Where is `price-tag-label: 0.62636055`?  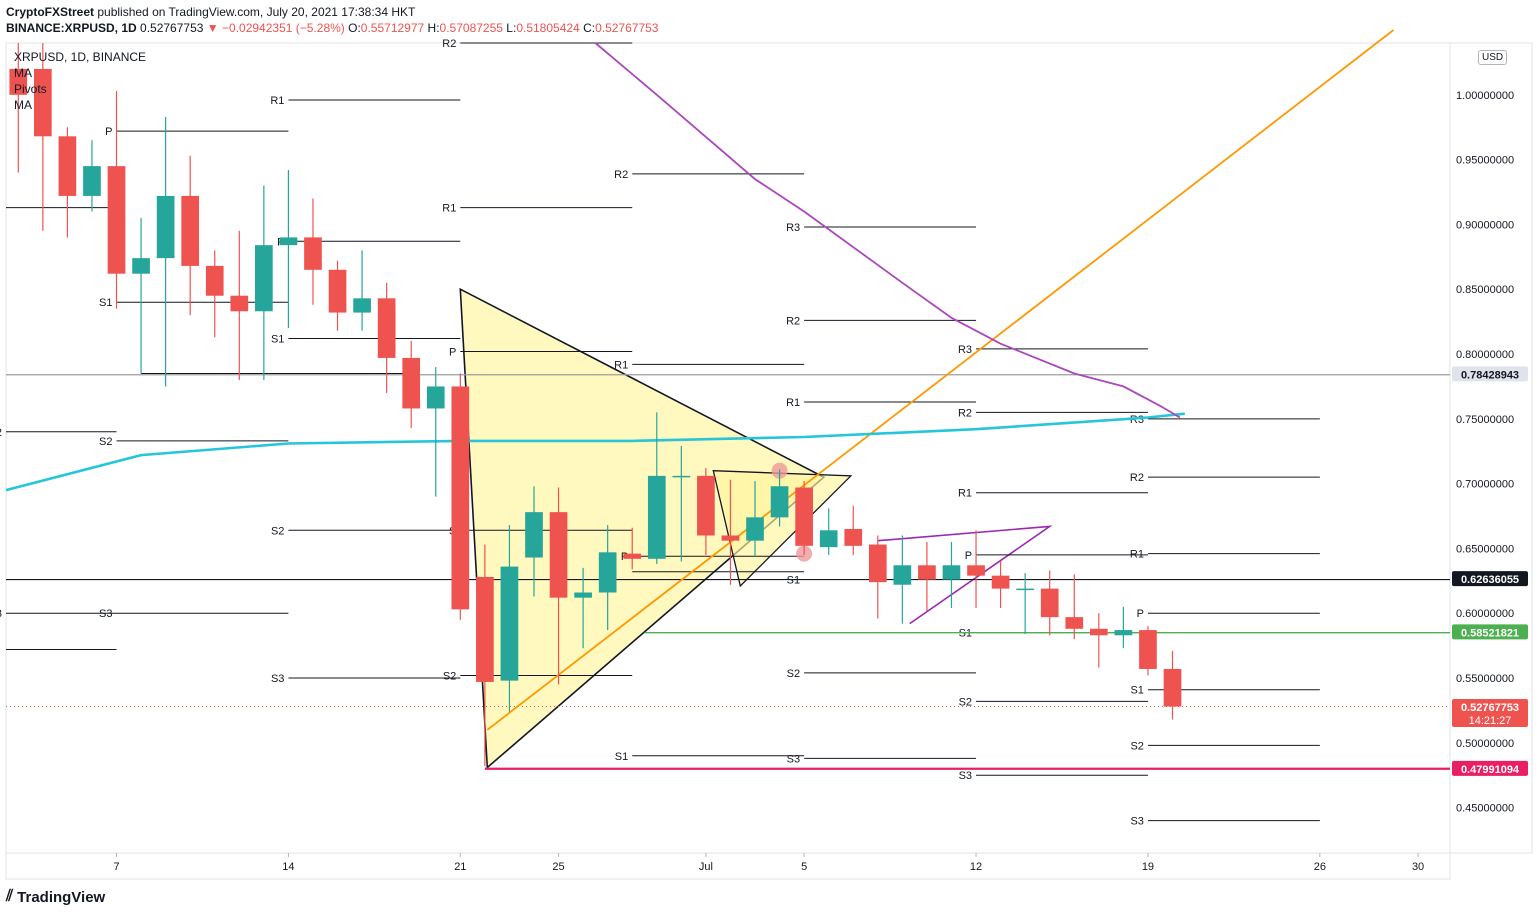 price-tag-label: 0.62636055 is located at coordinates (1490, 580).